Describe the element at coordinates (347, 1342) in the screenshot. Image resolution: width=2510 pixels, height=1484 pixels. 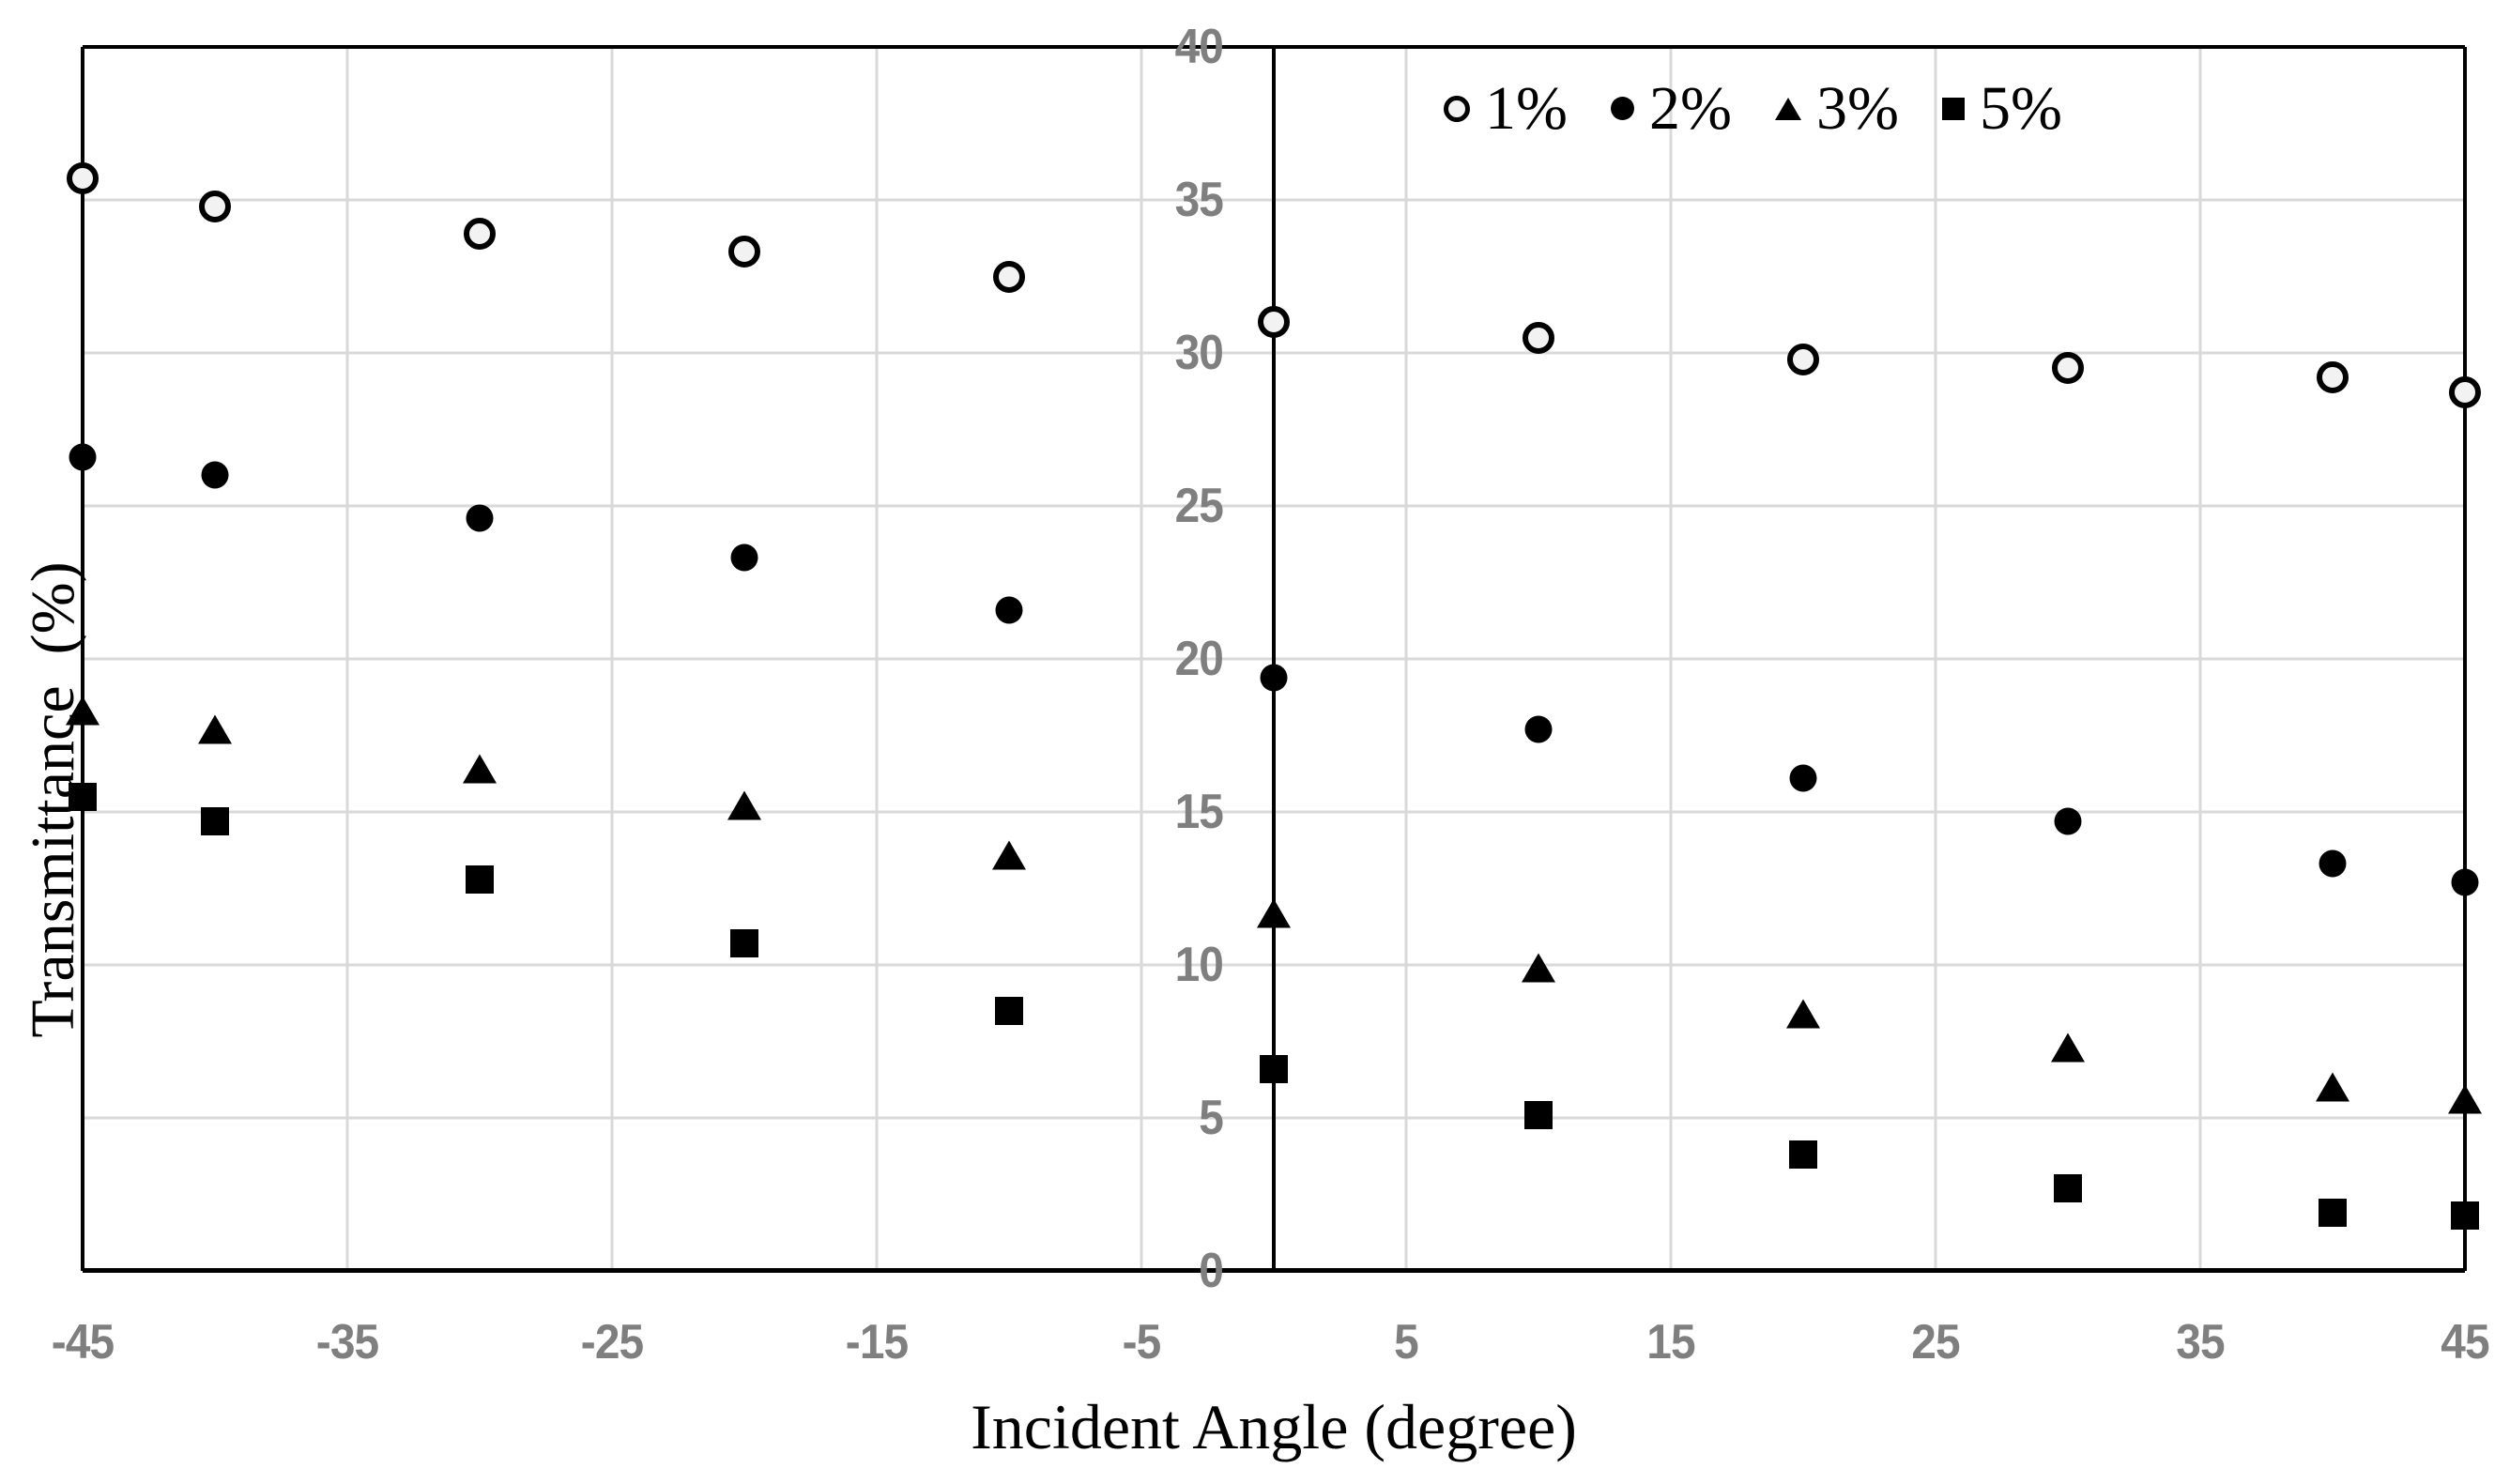
I see `x-tick-label: -35` at that location.